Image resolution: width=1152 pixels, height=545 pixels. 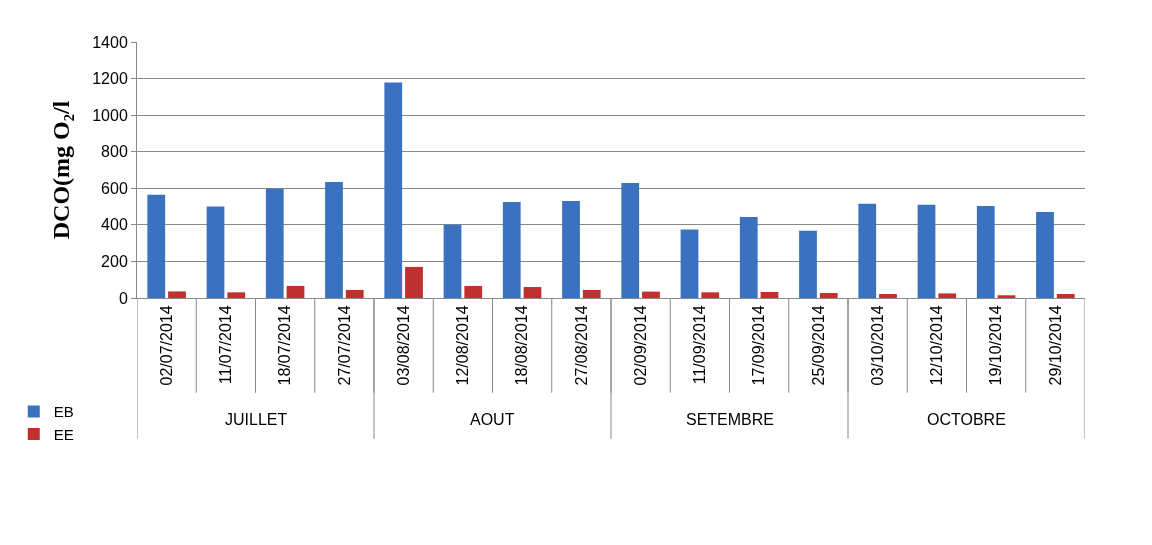 I want to click on y-tick-label: 1400, so click(x=110, y=42).